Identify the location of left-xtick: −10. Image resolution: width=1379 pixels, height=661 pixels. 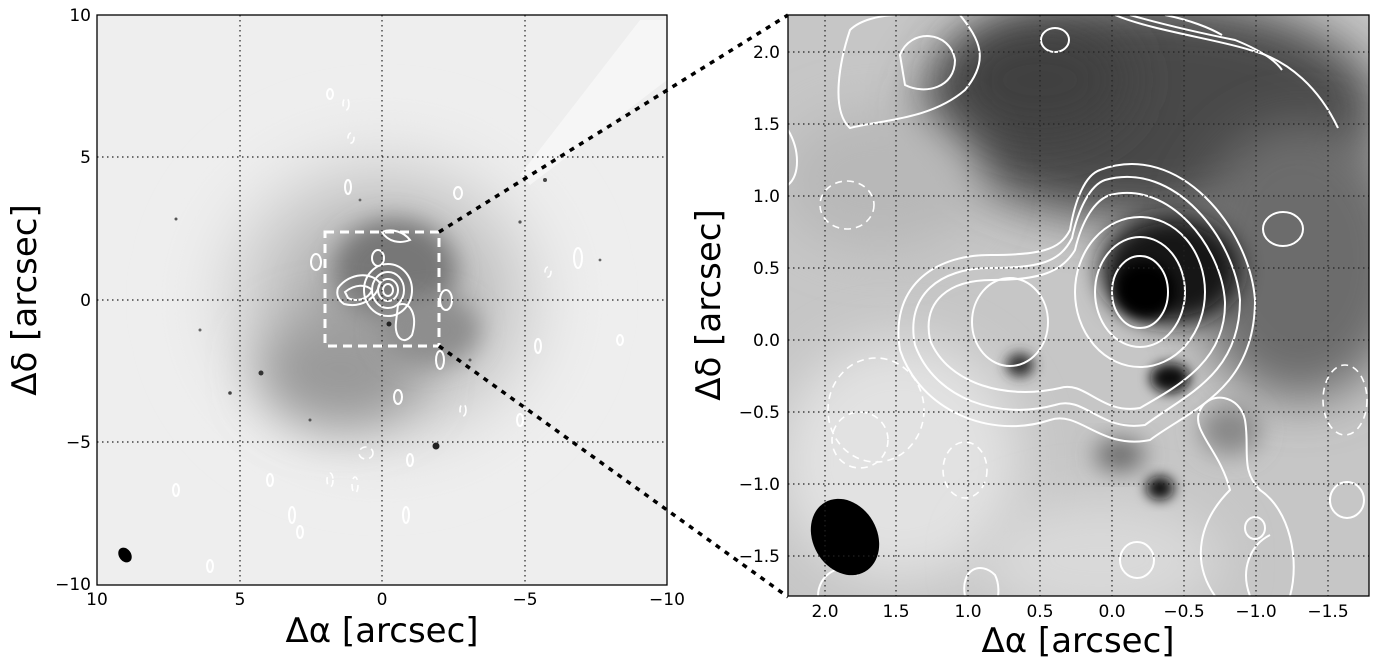
(667, 600).